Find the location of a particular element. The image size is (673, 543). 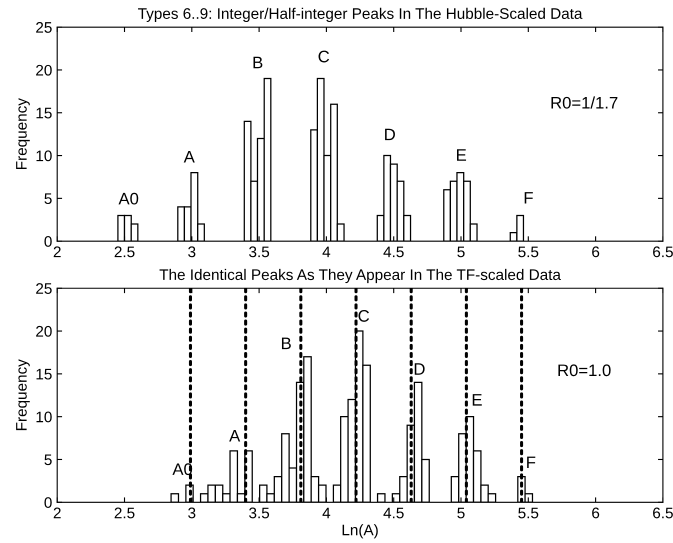

annotation: A0 is located at coordinates (128, 198).